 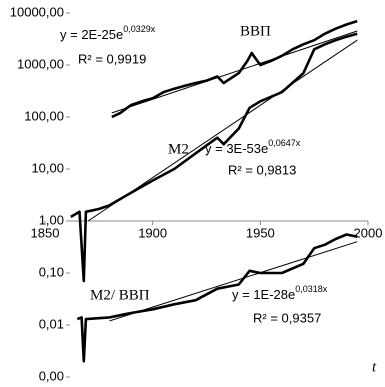 I want to click on y-tick-label: 0,01, so click(x=51, y=323).